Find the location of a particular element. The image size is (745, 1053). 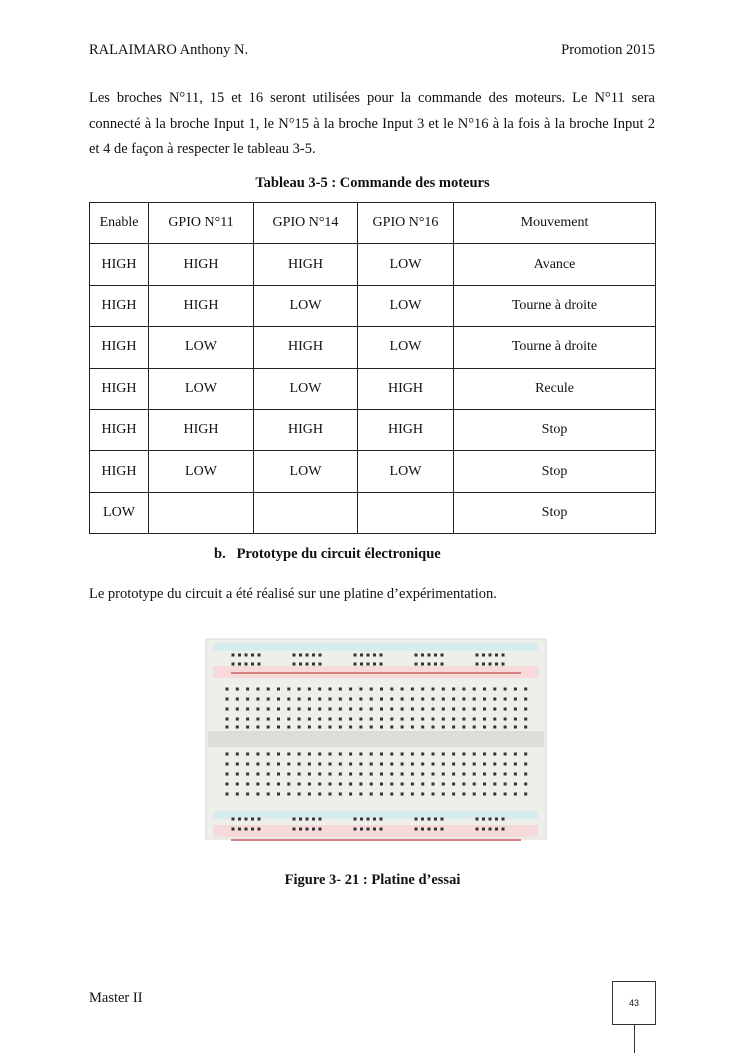

table-header-cell: Mouvement is located at coordinates (554, 223).